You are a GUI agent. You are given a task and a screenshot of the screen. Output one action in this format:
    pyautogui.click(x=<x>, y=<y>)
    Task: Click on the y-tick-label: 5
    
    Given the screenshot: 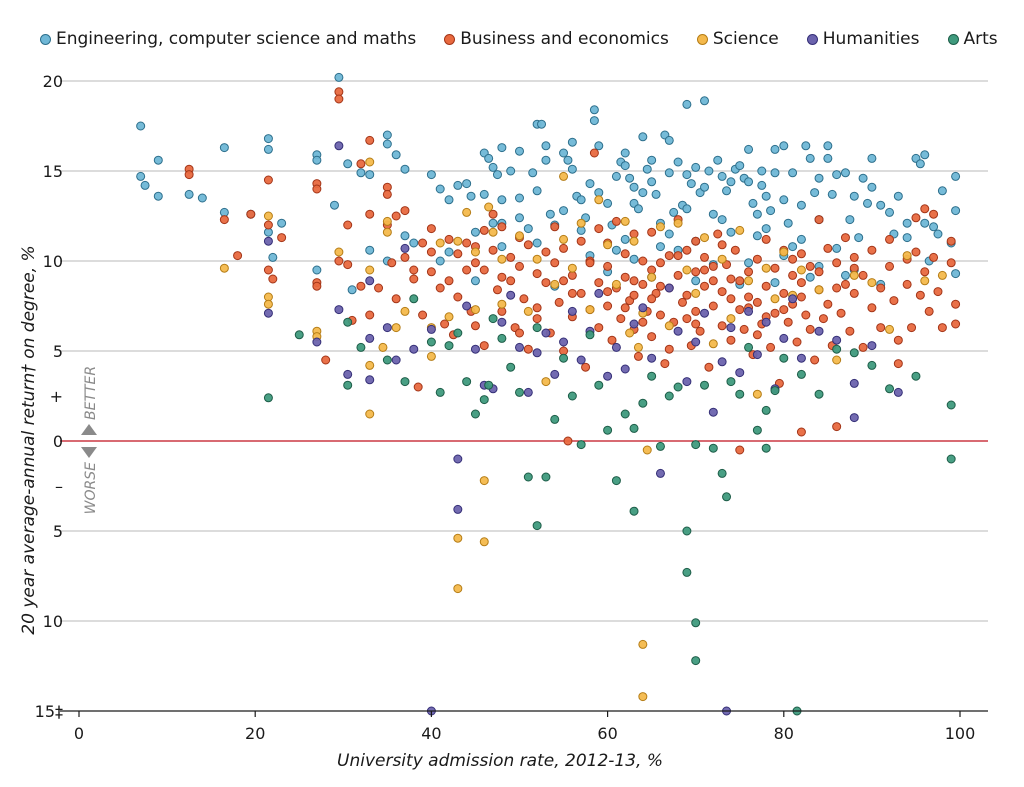 What is the action you would take?
    pyautogui.click(x=58, y=531)
    